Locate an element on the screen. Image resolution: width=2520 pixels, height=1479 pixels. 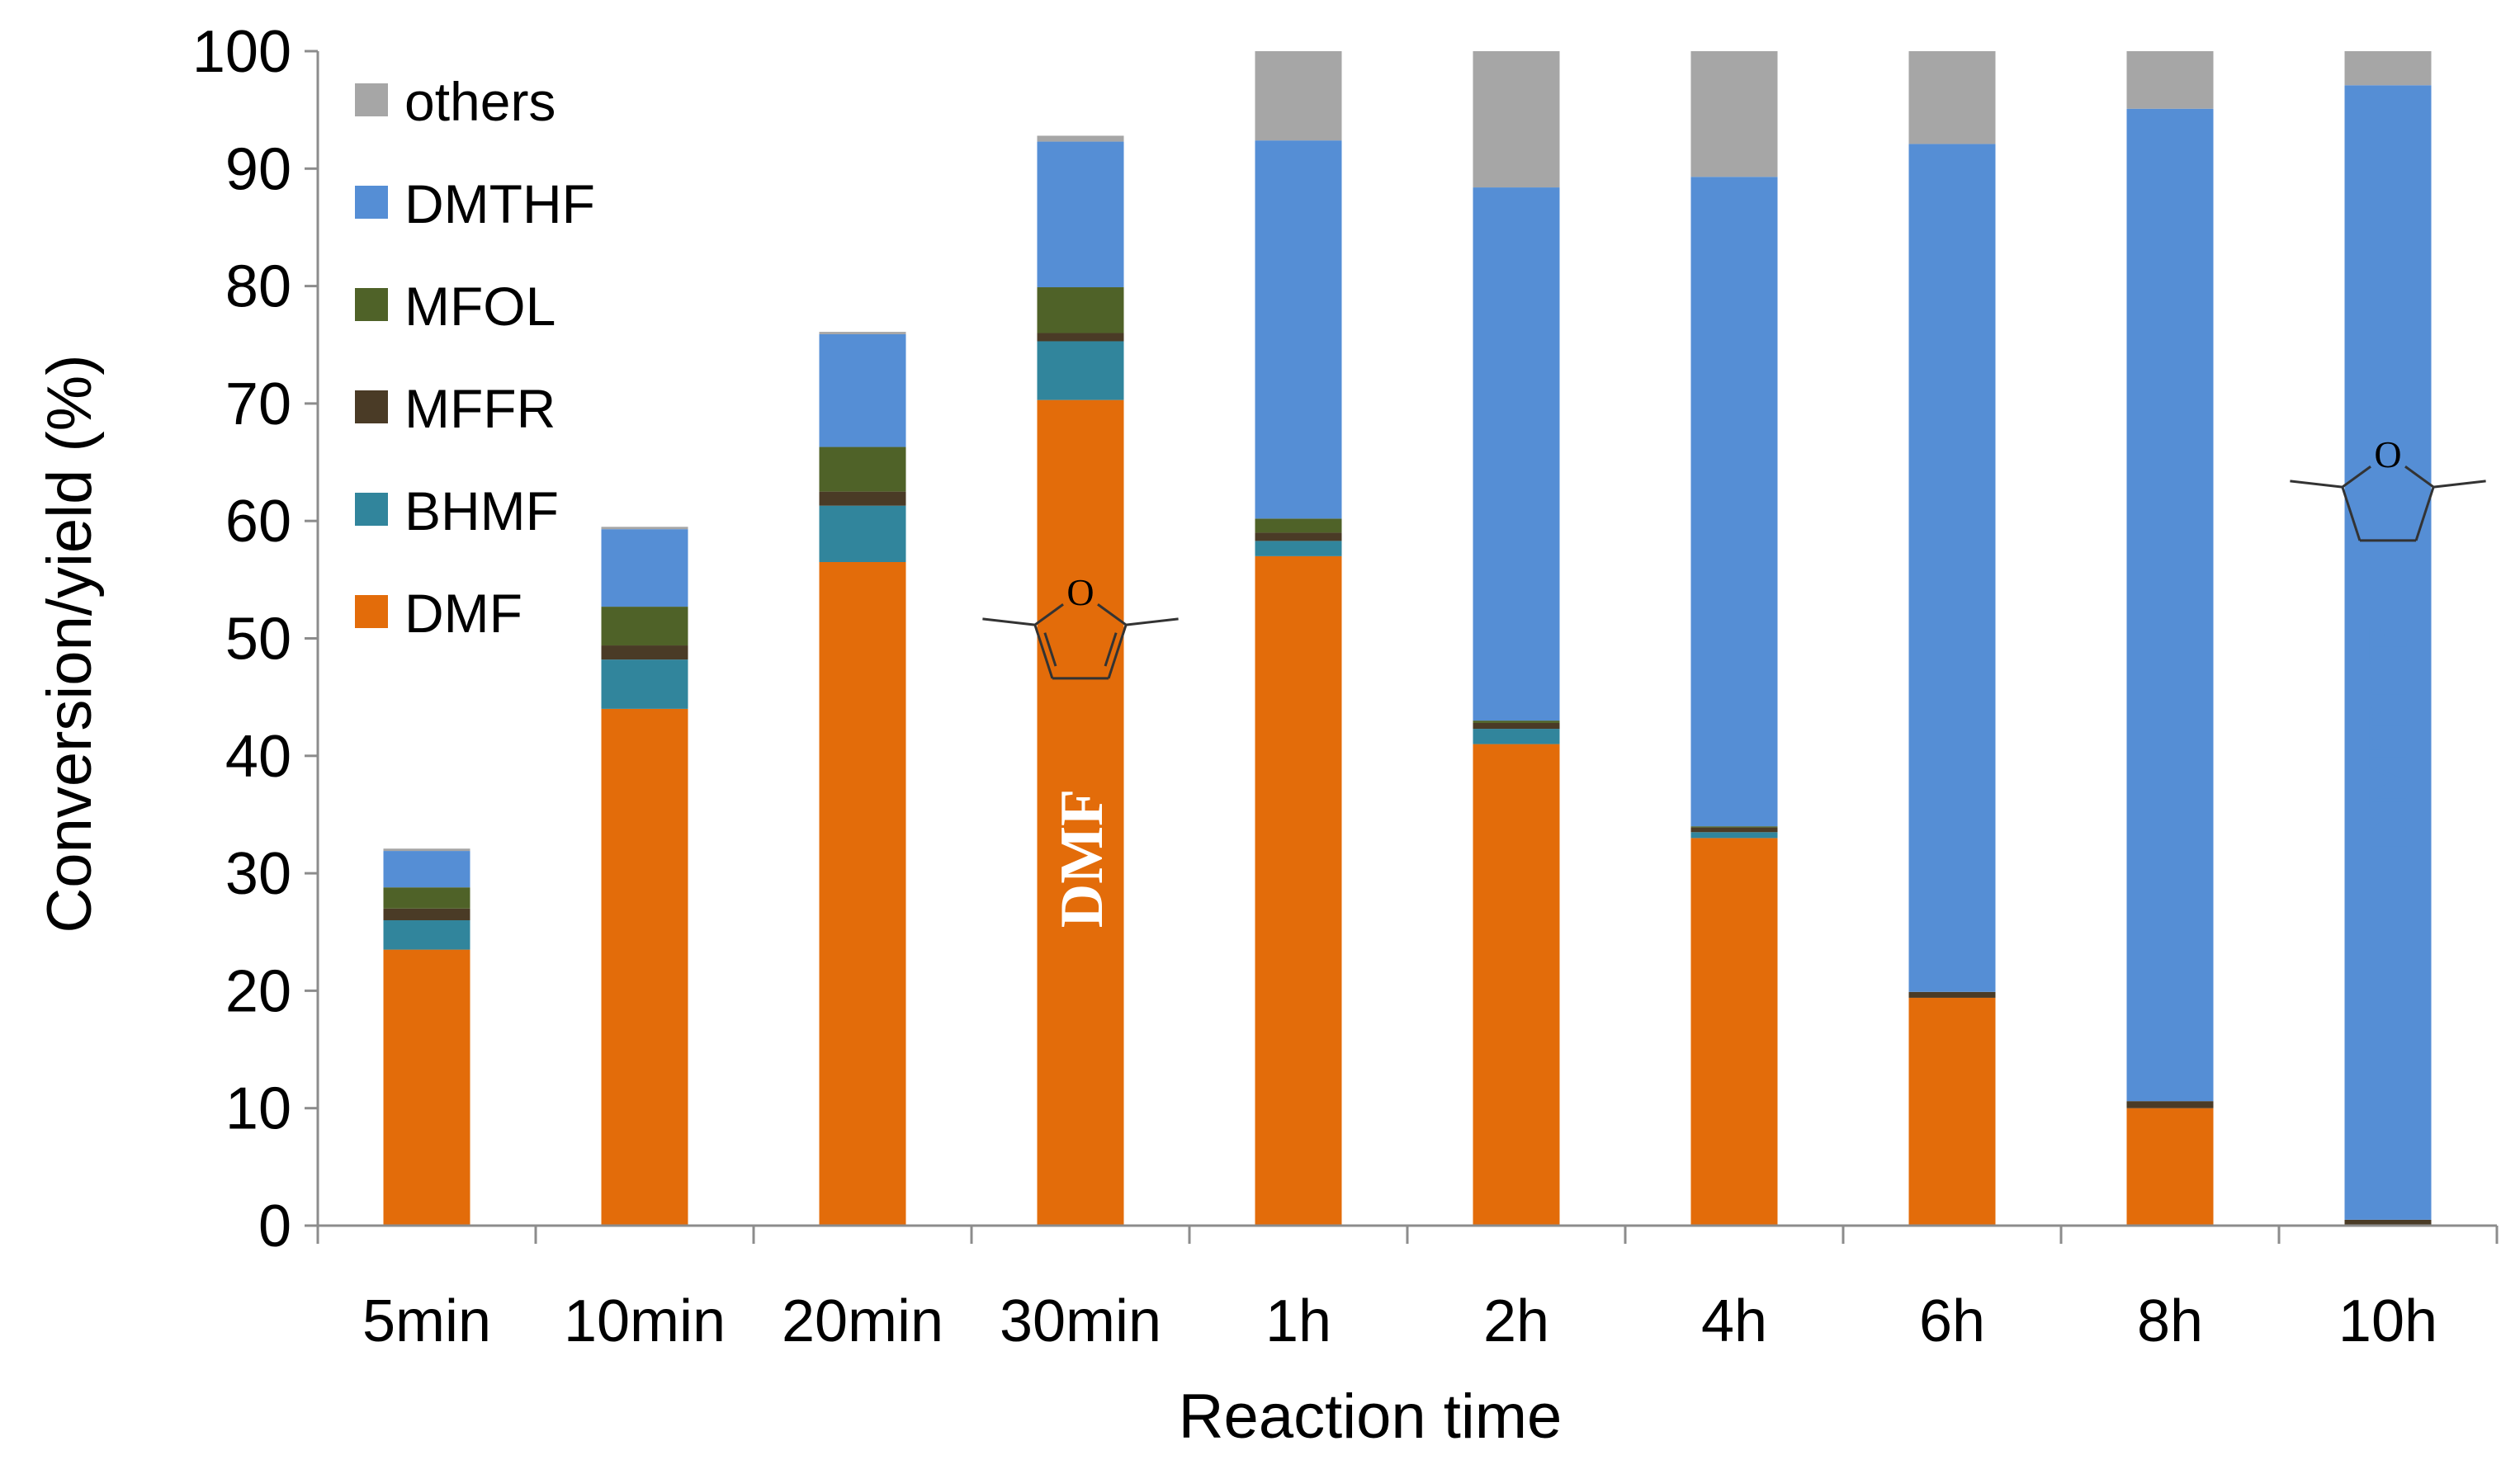
bar-segment-mffr-6h is located at coordinates (1952, 994).